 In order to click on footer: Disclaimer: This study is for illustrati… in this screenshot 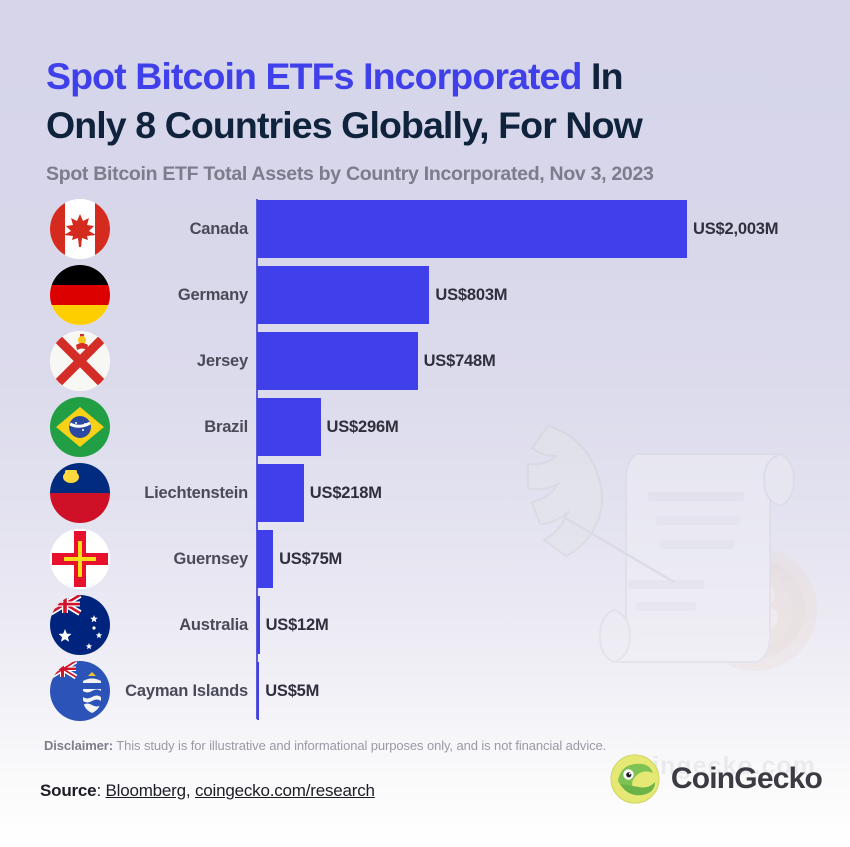, I will do `click(425, 786)`.